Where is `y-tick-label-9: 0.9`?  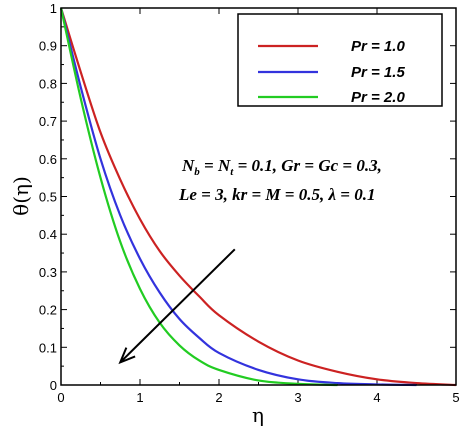 y-tick-label-9: 0.9 is located at coordinates (48, 46).